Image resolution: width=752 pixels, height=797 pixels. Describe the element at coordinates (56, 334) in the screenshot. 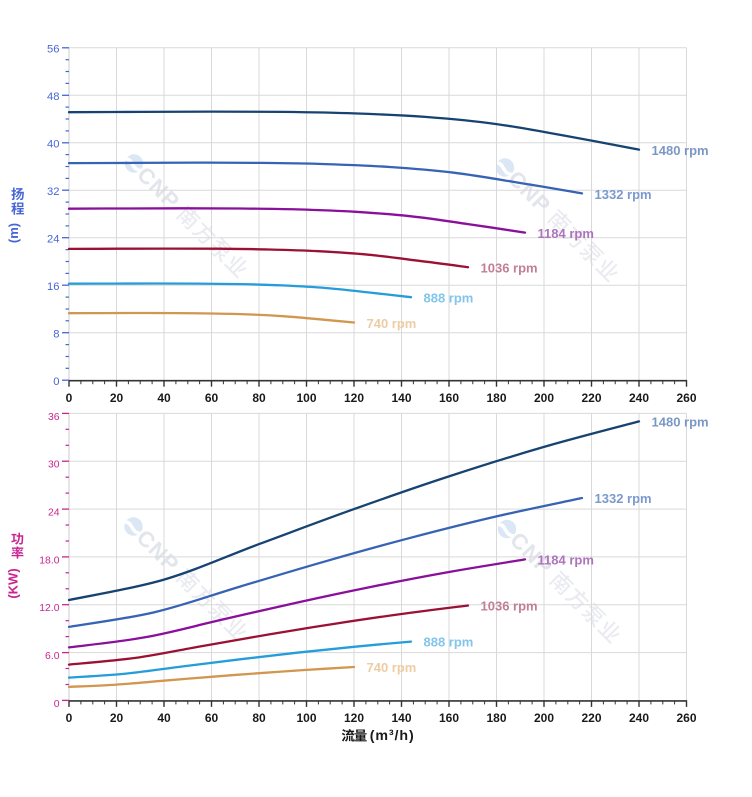

I see `svg-text: 8` at that location.